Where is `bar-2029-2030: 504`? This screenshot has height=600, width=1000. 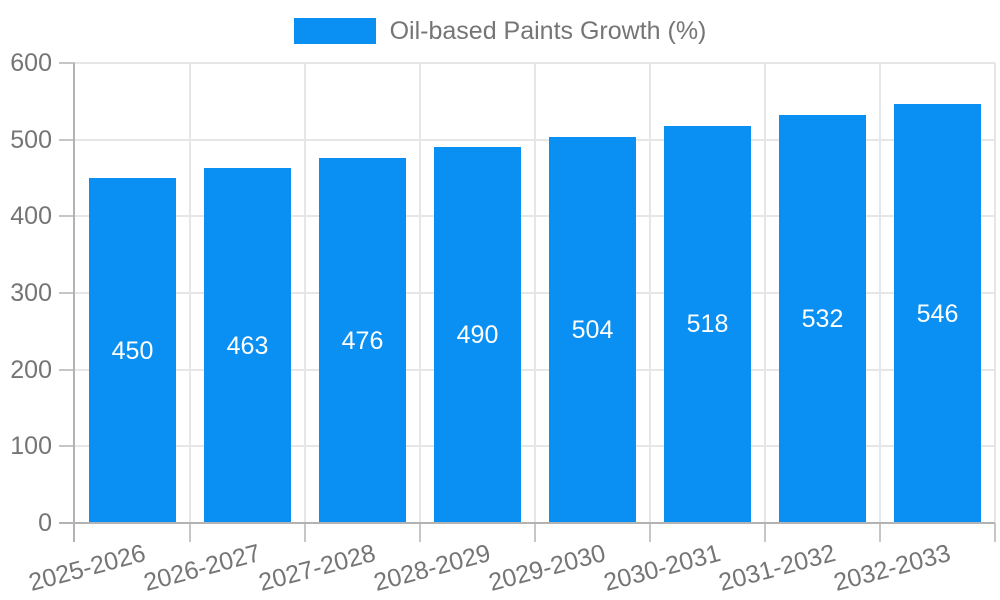
bar-2029-2030: 504 is located at coordinates (592, 329).